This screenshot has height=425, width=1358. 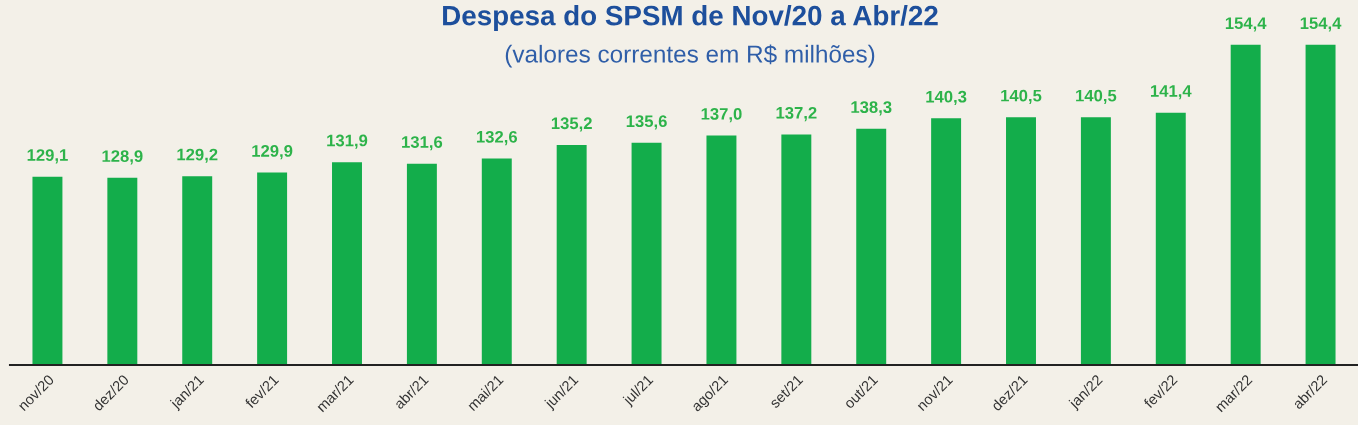 I want to click on data-label: 140,3, so click(x=946, y=97).